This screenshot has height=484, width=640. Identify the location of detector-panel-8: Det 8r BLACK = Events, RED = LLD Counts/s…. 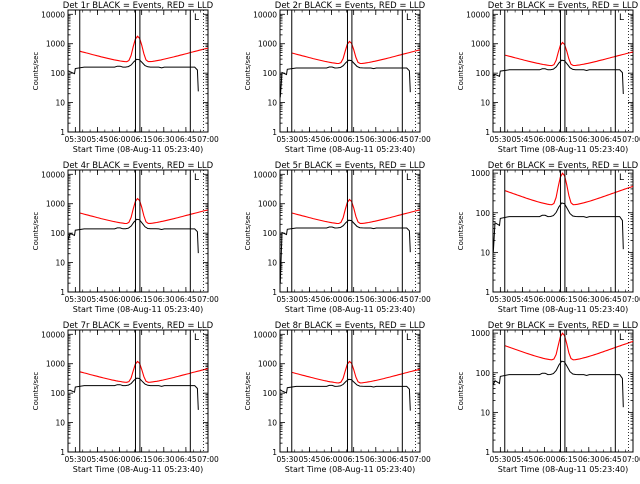
(337, 397).